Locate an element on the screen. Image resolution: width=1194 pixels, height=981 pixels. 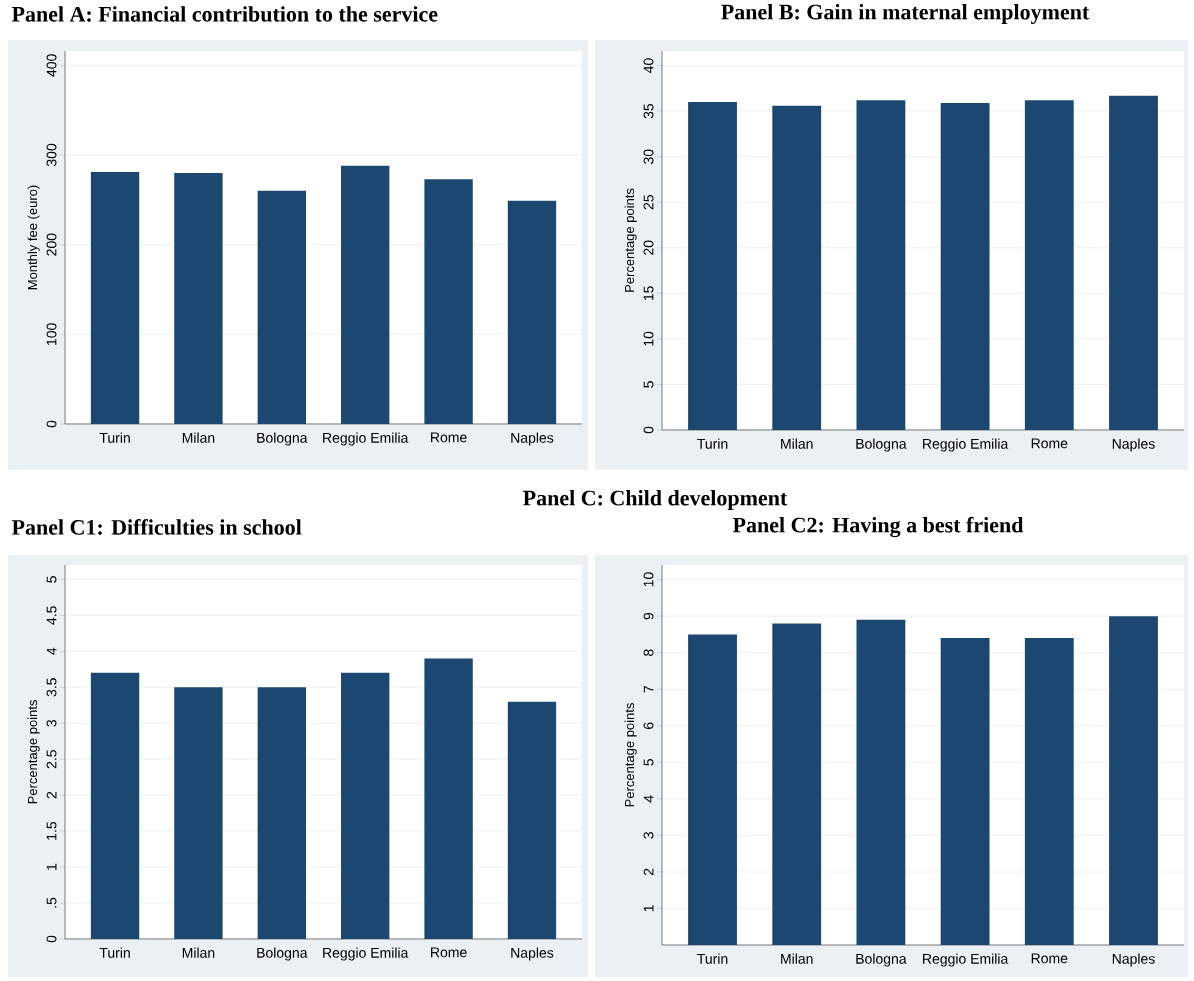
chart-title: Panel B: Gain in maternal employment is located at coordinates (905, 13).